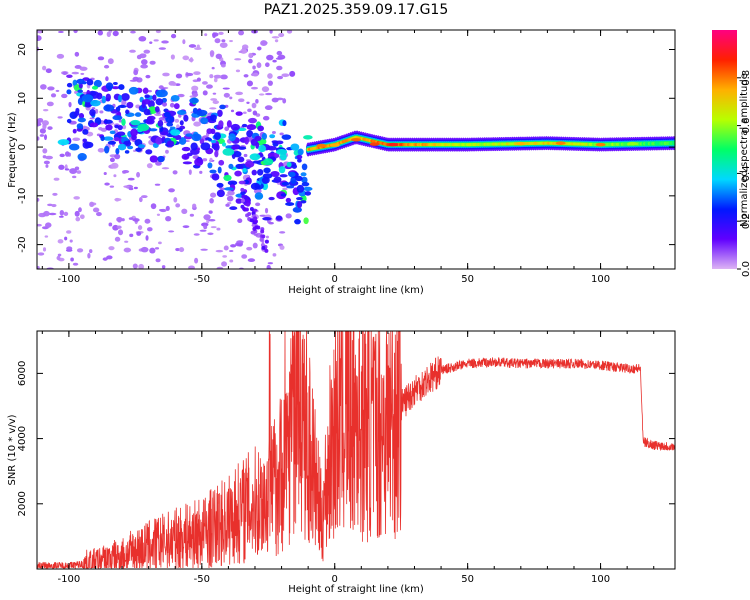 The height and width of the screenshot is (600, 750). I want to click on spectrogram-xtick-label: 100, so click(600, 279).